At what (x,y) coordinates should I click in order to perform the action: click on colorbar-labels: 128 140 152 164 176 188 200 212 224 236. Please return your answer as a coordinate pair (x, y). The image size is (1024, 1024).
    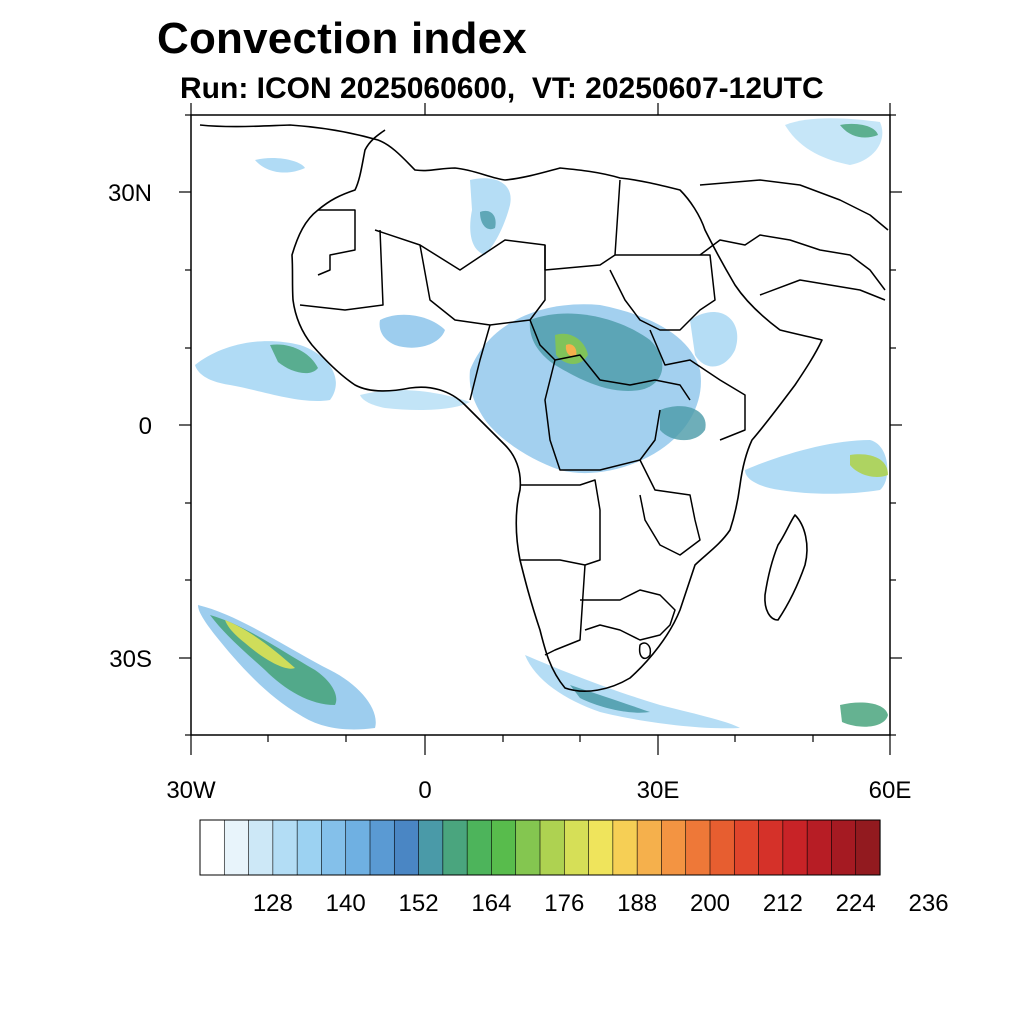
    Looking at the image, I should click on (601, 903).